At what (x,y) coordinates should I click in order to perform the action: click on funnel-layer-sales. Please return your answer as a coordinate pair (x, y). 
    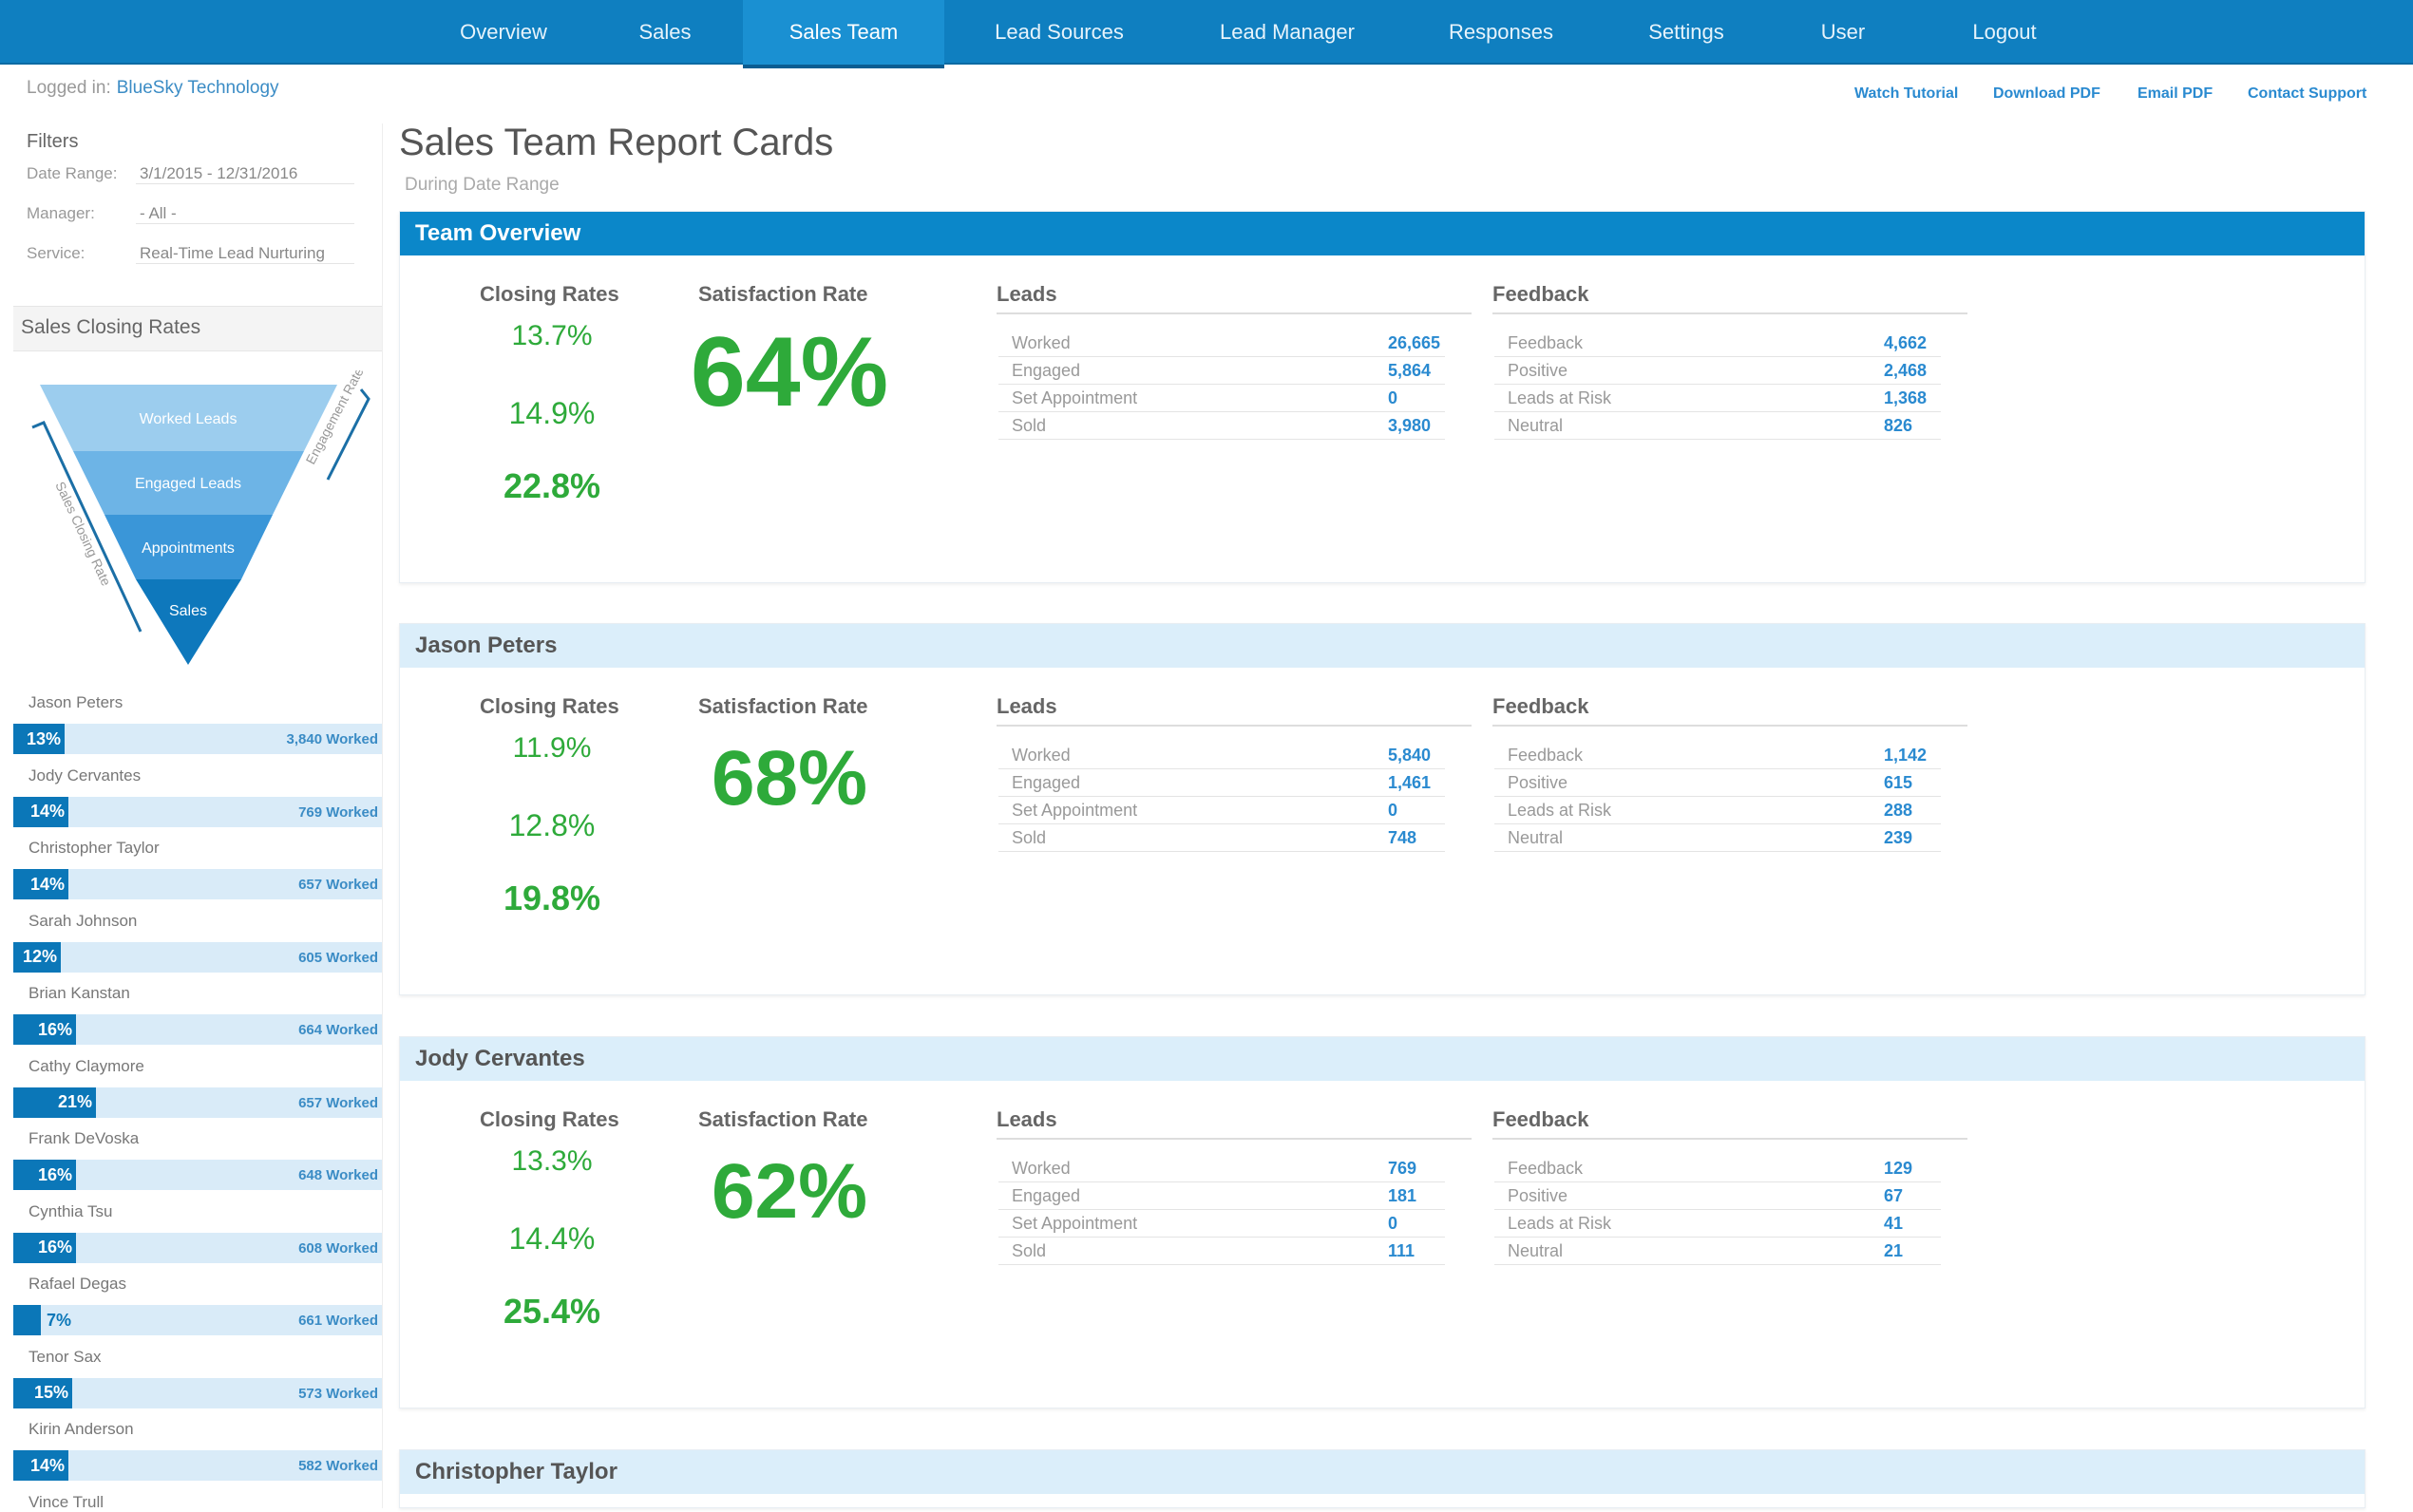
    Looking at the image, I should click on (188, 622).